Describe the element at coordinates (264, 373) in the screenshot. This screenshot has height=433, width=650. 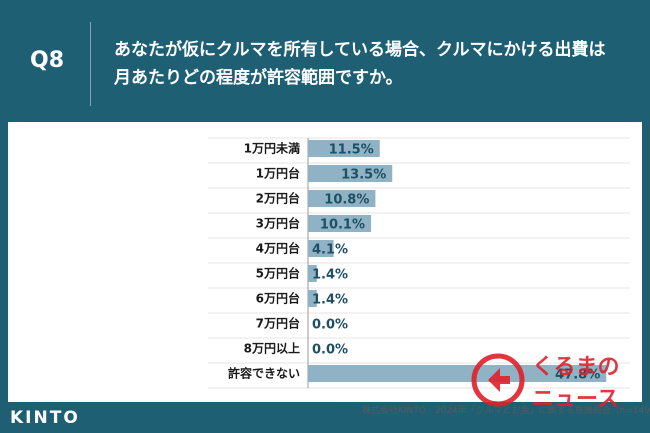
I see `category-label: 許容できない` at that location.